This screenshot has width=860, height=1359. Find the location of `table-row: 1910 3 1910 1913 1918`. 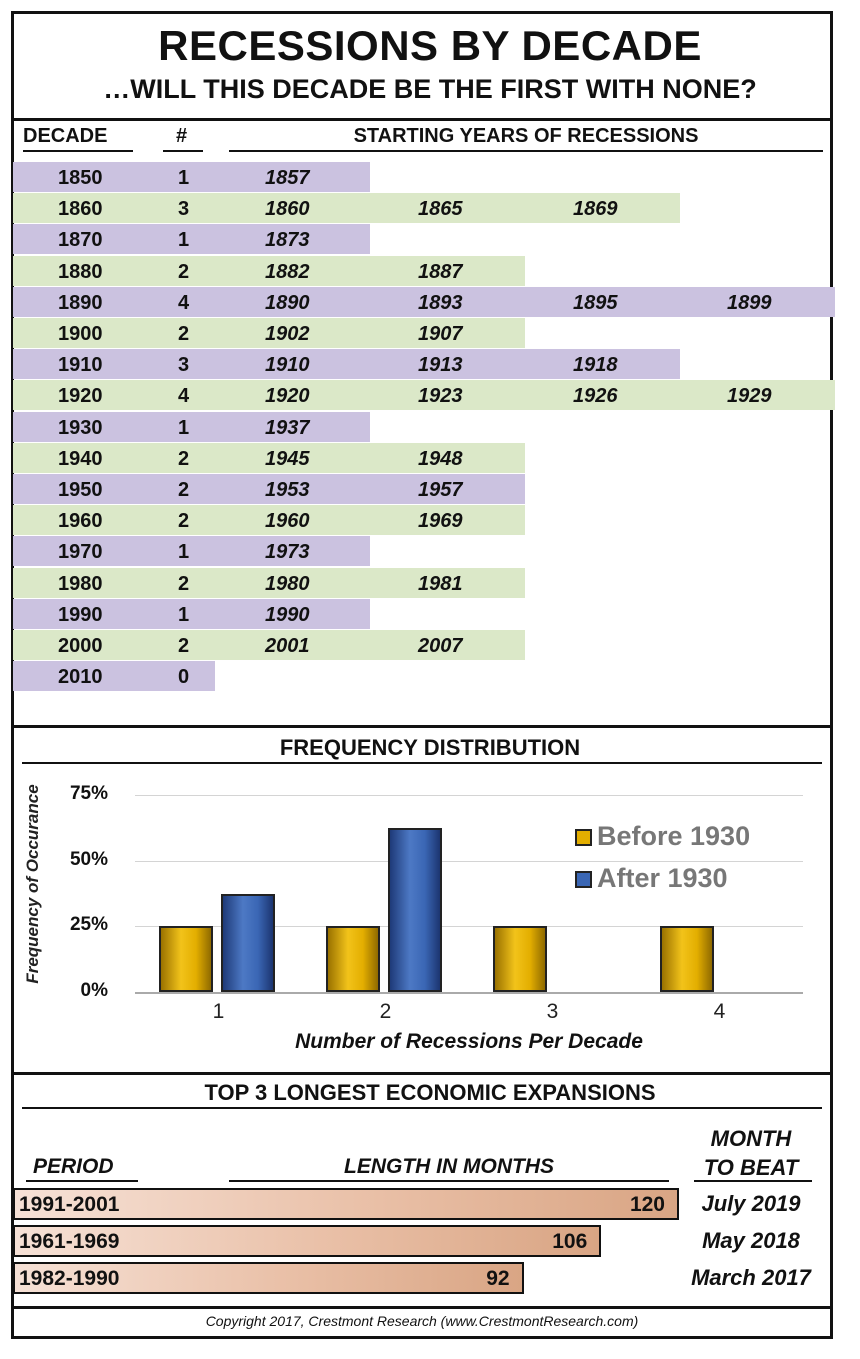

table-row: 1910 3 1910 1913 1918 is located at coordinates (346, 364).